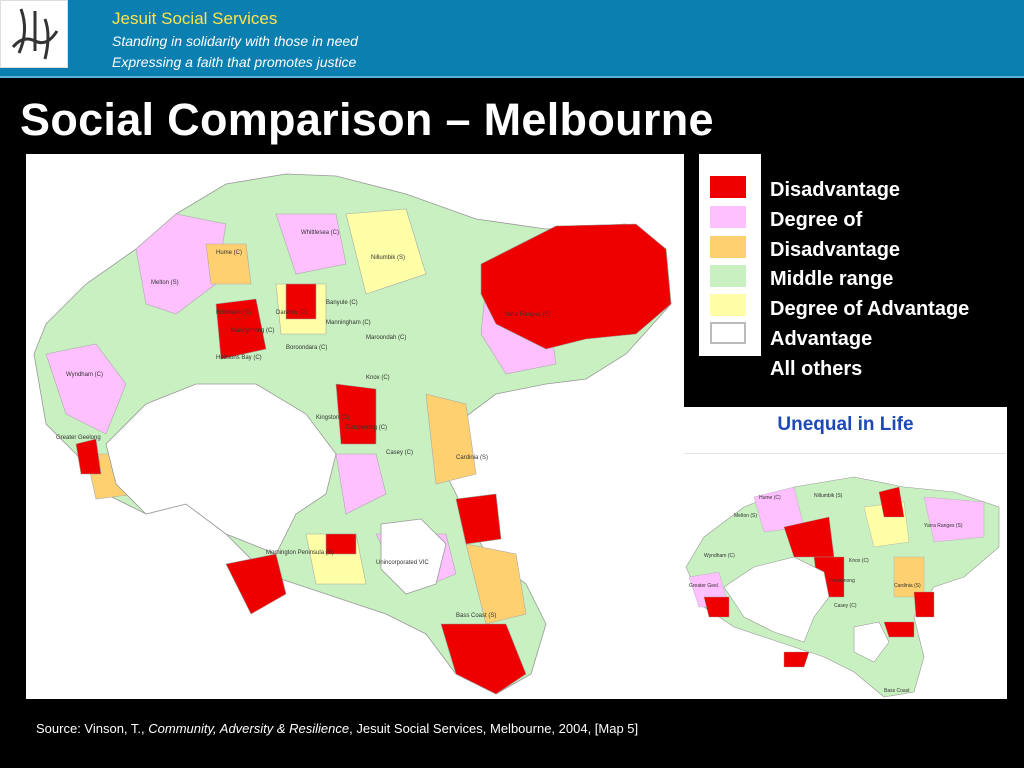 The height and width of the screenshot is (768, 1024). Describe the element at coordinates (378, 378) in the screenshot. I see `map-label: Knox (C)` at that location.